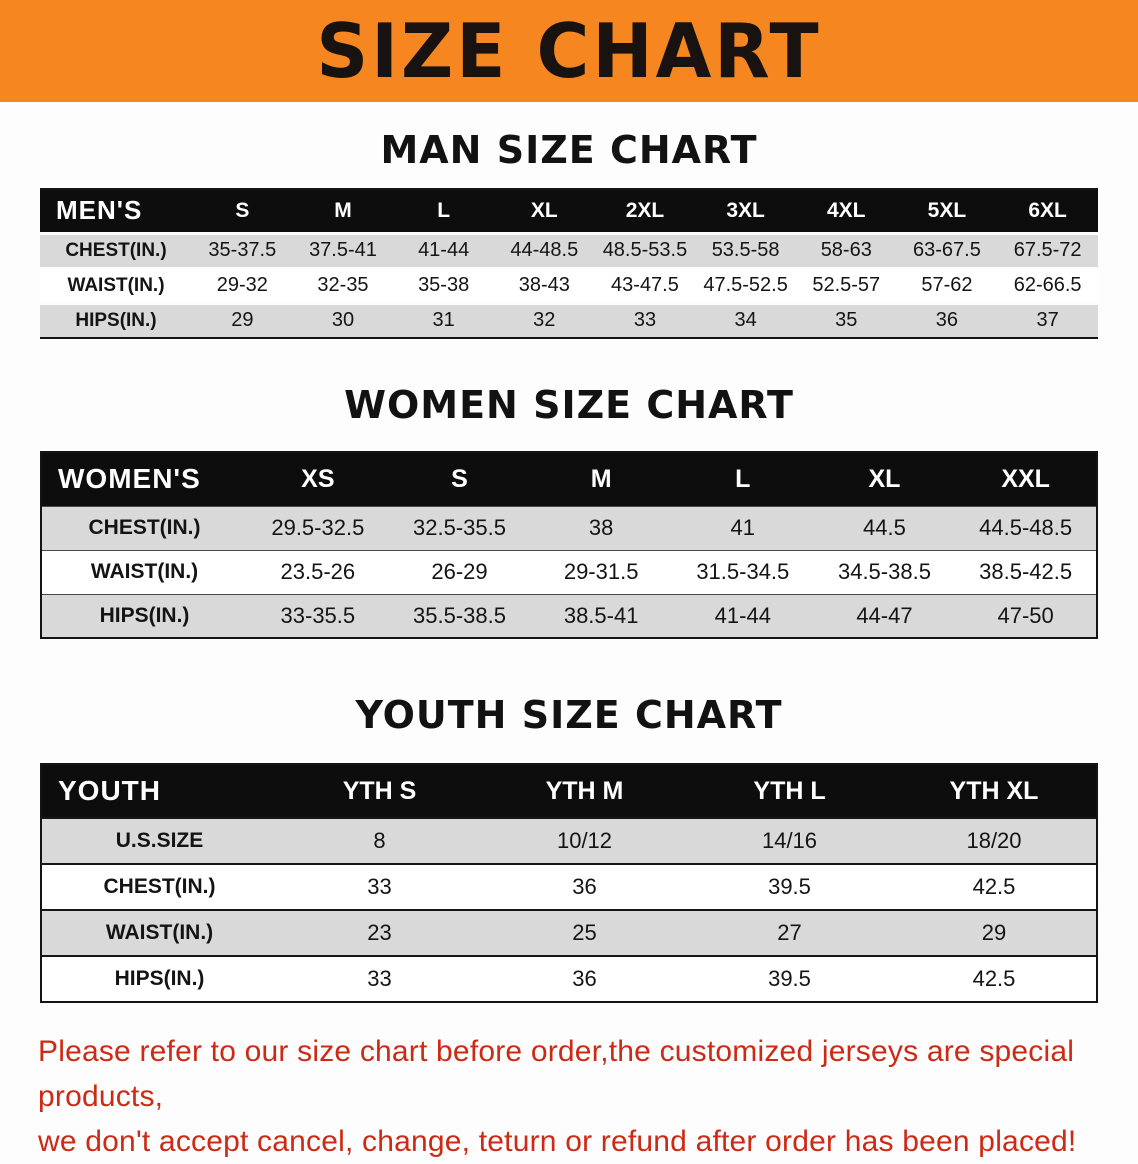 The image size is (1138, 1164). Describe the element at coordinates (1026, 527) in the screenshot. I see `size-value-cell: 44.5-48.5` at that location.